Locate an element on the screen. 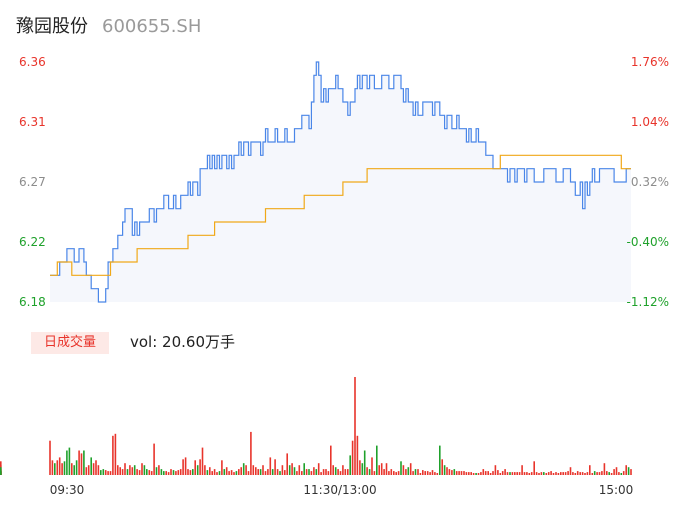 This screenshot has height=524, width=686. x-tick-label: 09:30 is located at coordinates (67, 490).